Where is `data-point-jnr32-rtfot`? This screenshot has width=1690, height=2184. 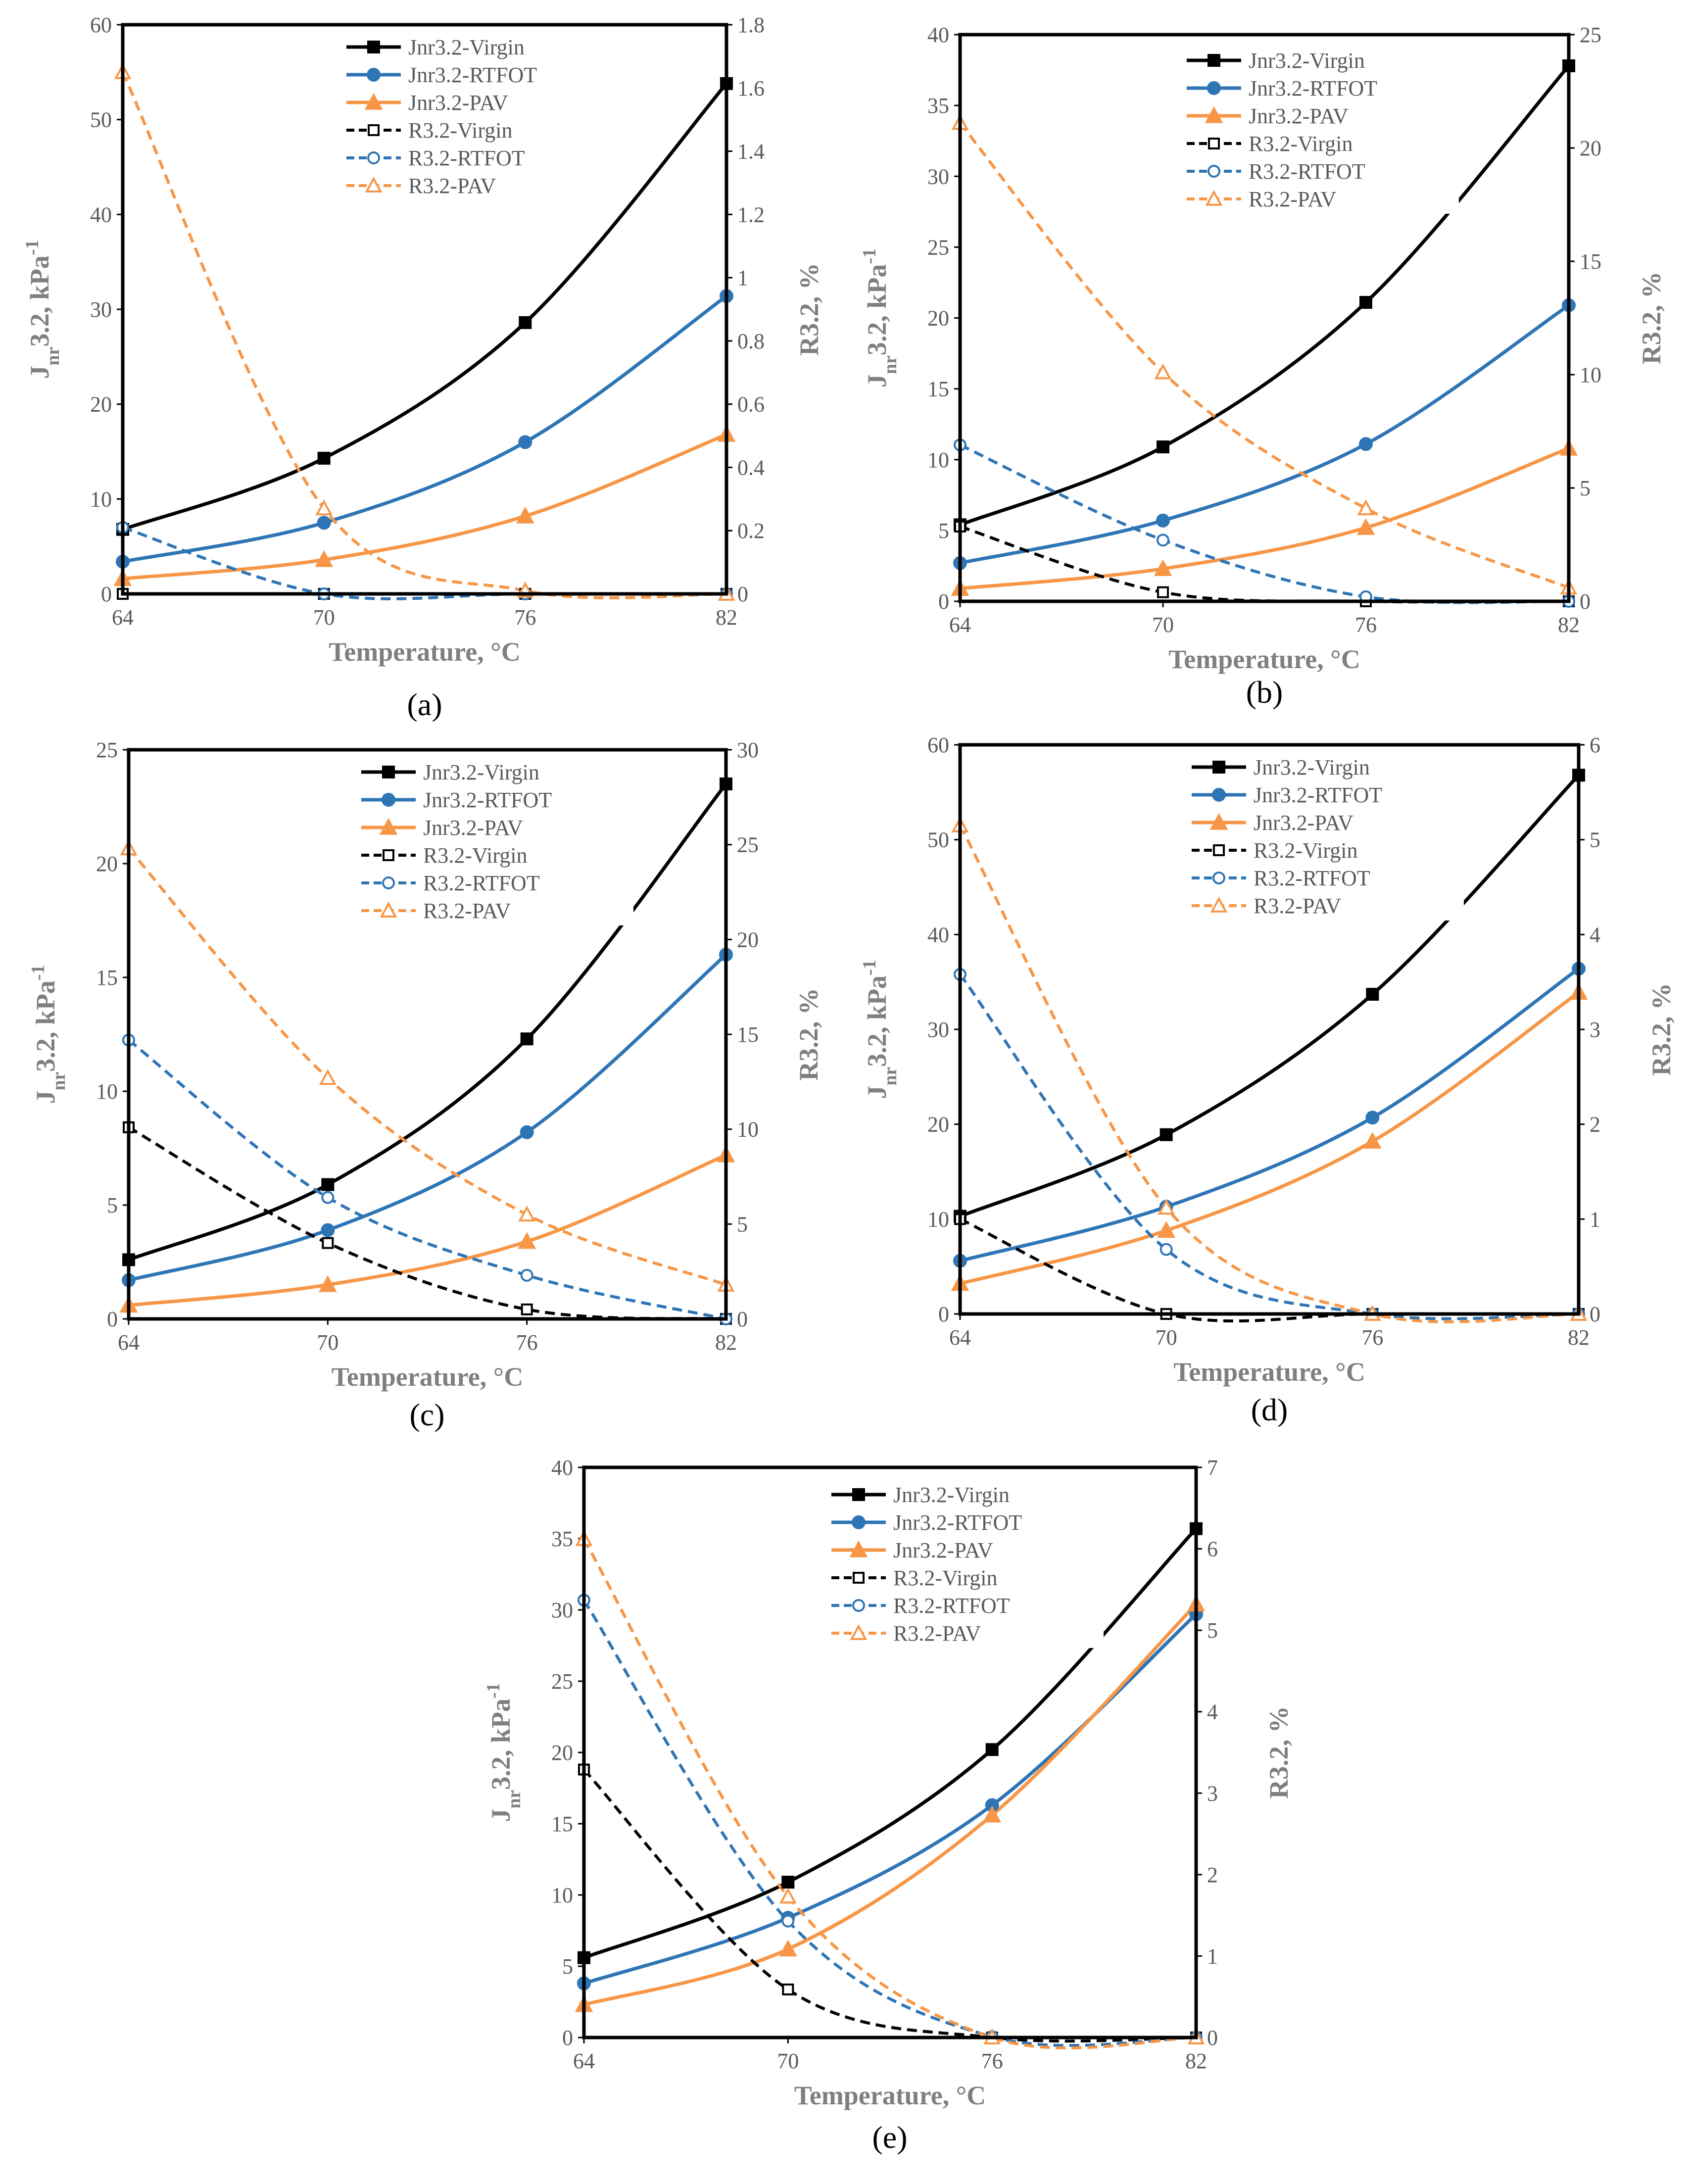 data-point-jnr32-rtfot is located at coordinates (525, 442).